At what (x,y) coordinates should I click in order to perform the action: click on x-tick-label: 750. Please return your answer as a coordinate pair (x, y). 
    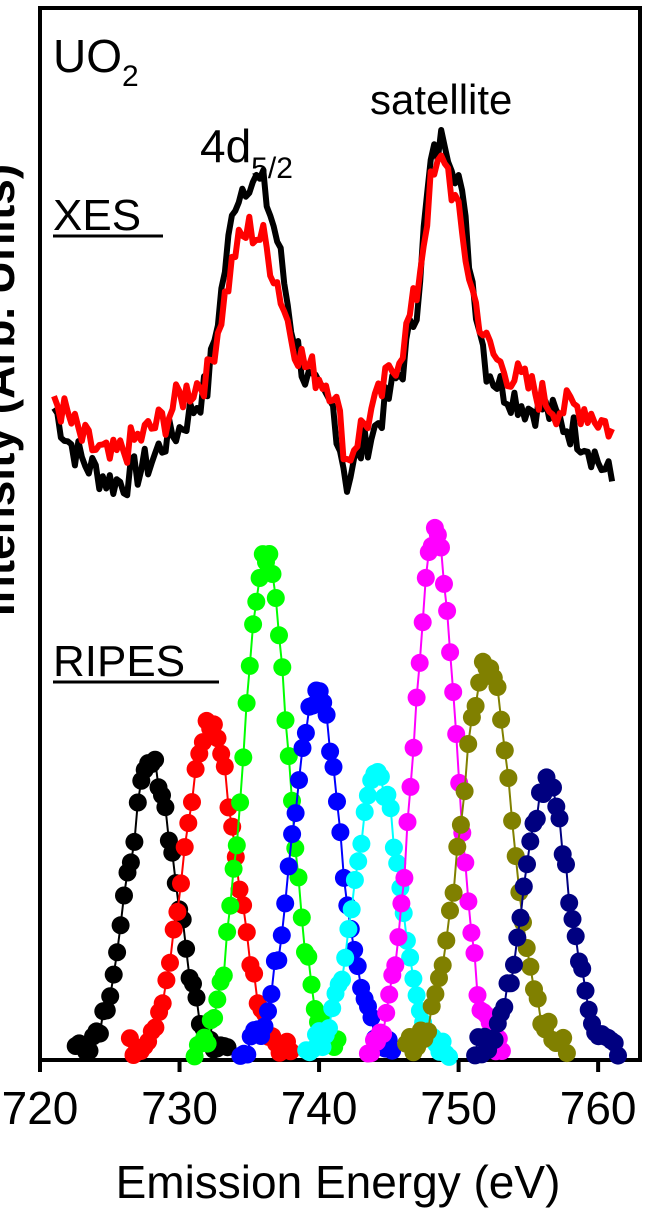
    Looking at the image, I should click on (458, 1108).